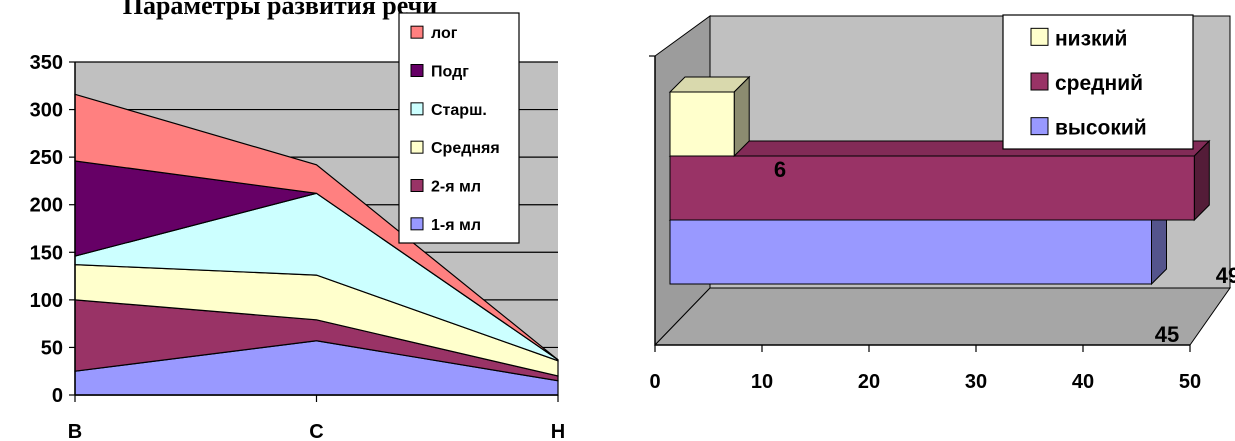  What do you see at coordinates (57, 396) in the screenshot?
I see `y-tick-label: 0` at bounding box center [57, 396].